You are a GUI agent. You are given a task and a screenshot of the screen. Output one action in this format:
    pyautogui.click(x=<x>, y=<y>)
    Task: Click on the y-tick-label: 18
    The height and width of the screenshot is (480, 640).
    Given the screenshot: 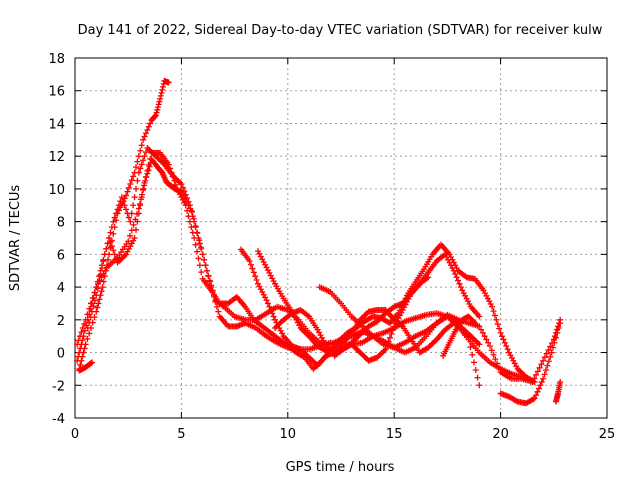 What is the action you would take?
    pyautogui.click(x=56, y=59)
    